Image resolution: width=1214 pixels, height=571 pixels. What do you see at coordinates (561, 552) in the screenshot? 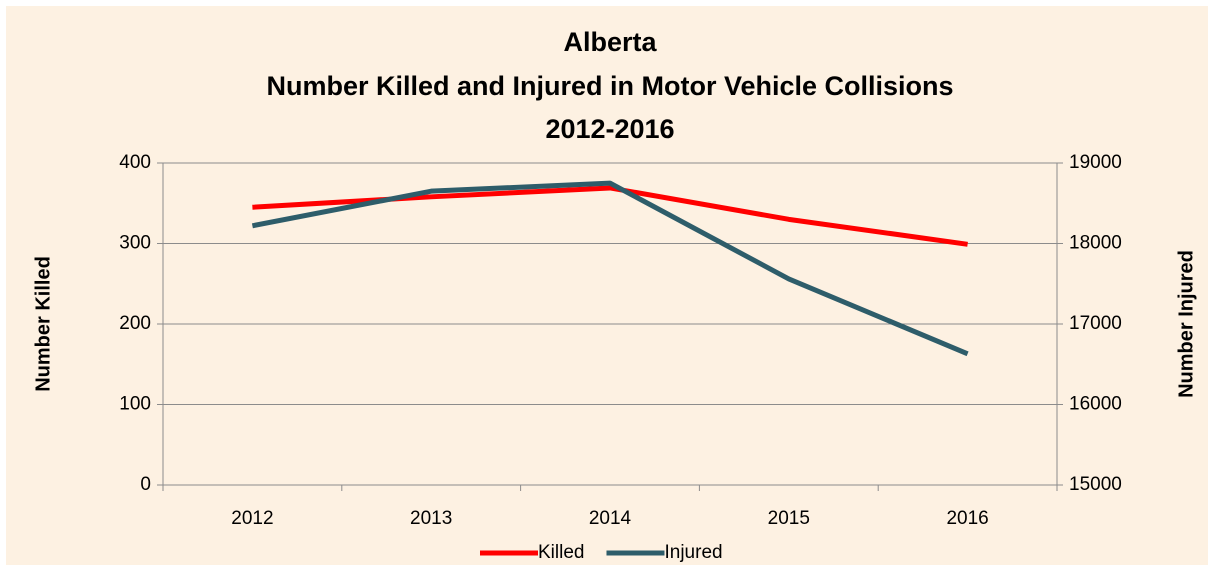
I see `legend-label: Killed` at bounding box center [561, 552].